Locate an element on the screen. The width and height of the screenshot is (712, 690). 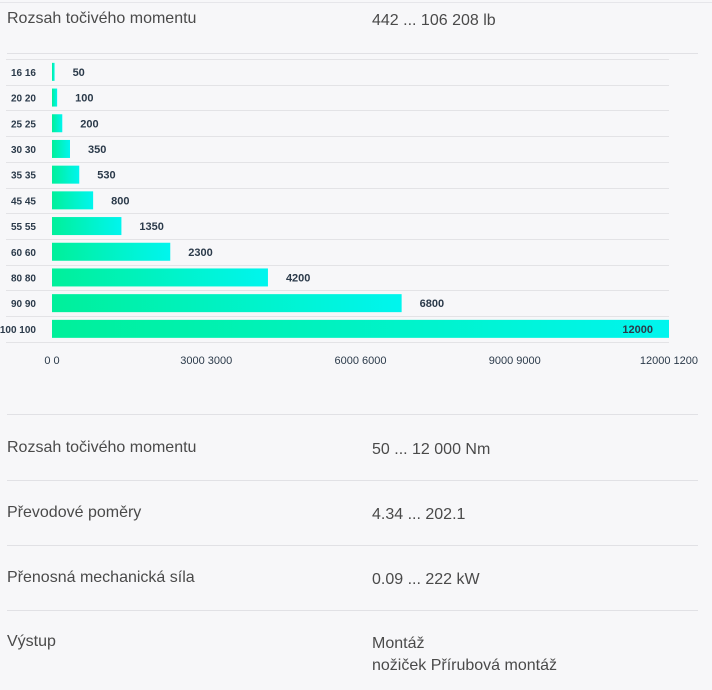
spec-value: 0.09 ... 222 kW is located at coordinates (426, 579).